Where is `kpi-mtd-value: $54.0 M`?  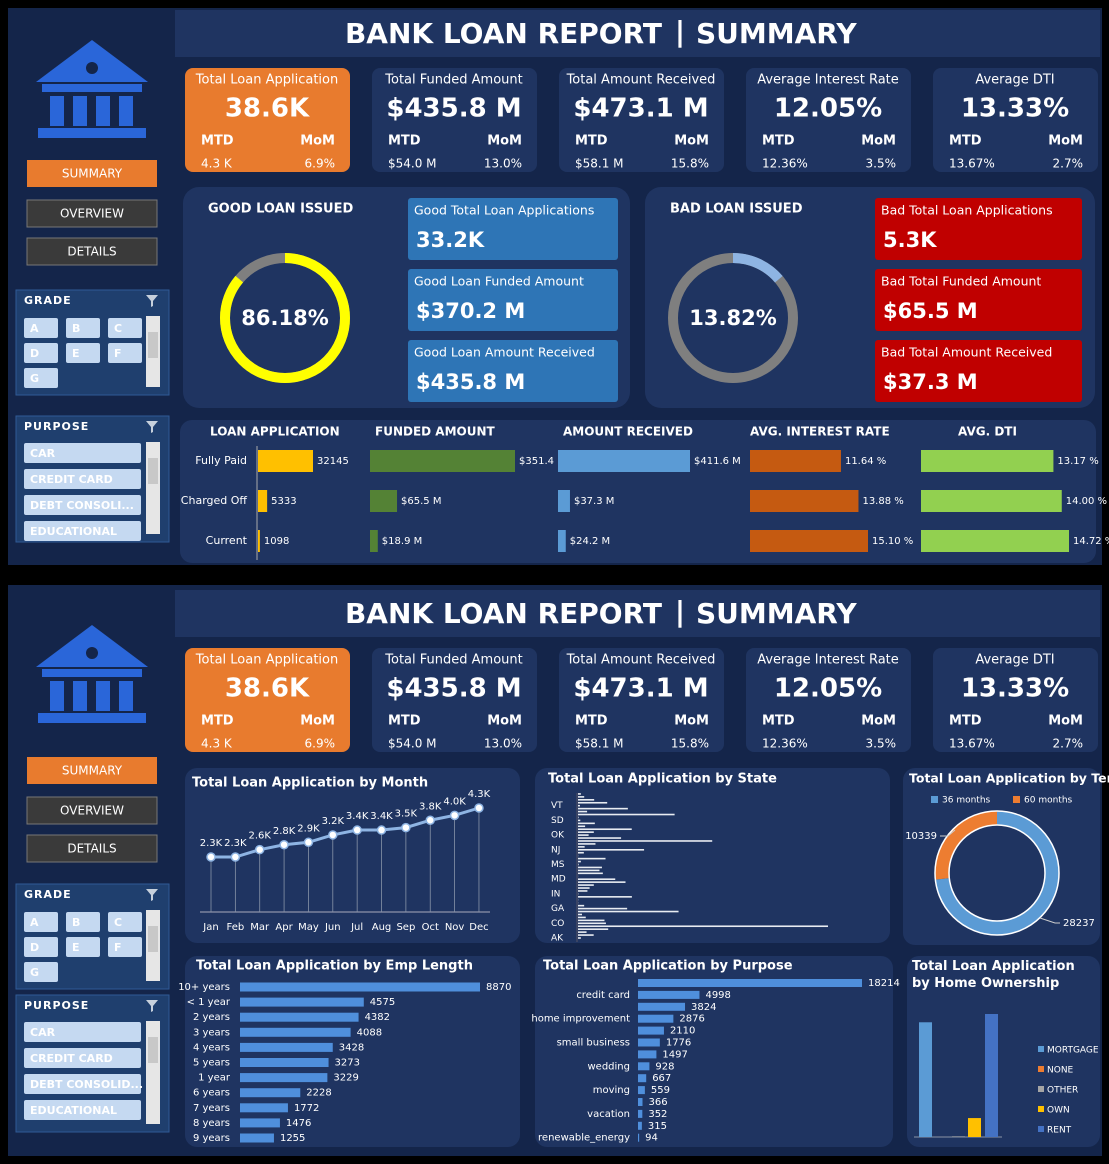 kpi-mtd-value: $54.0 M is located at coordinates (412, 164).